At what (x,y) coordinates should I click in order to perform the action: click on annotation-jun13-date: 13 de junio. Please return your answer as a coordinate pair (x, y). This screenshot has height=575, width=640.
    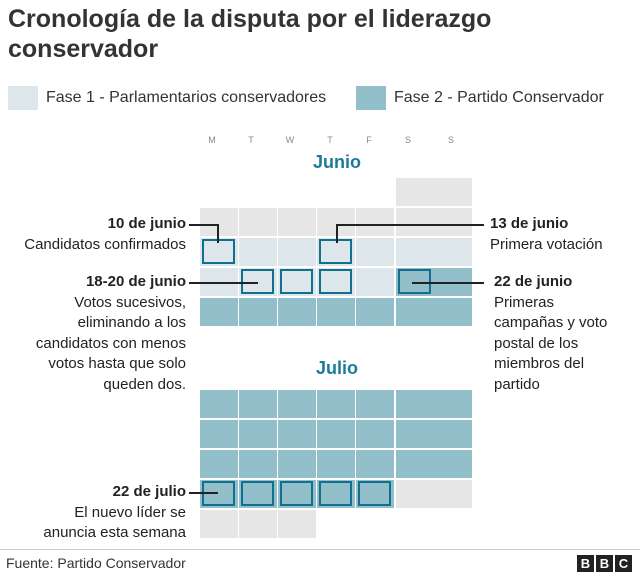
    Looking at the image, I should click on (529, 223).